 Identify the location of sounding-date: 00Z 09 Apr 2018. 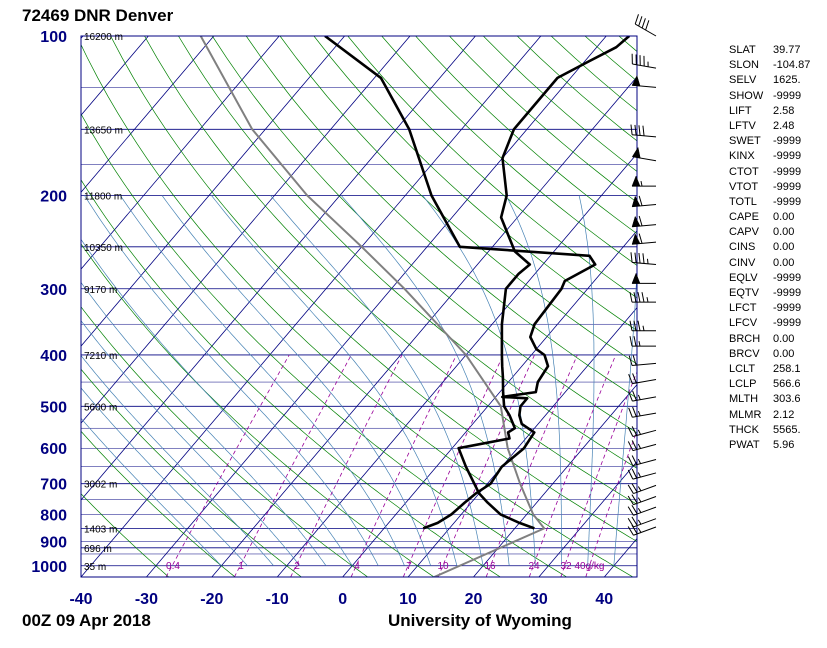
(86, 620).